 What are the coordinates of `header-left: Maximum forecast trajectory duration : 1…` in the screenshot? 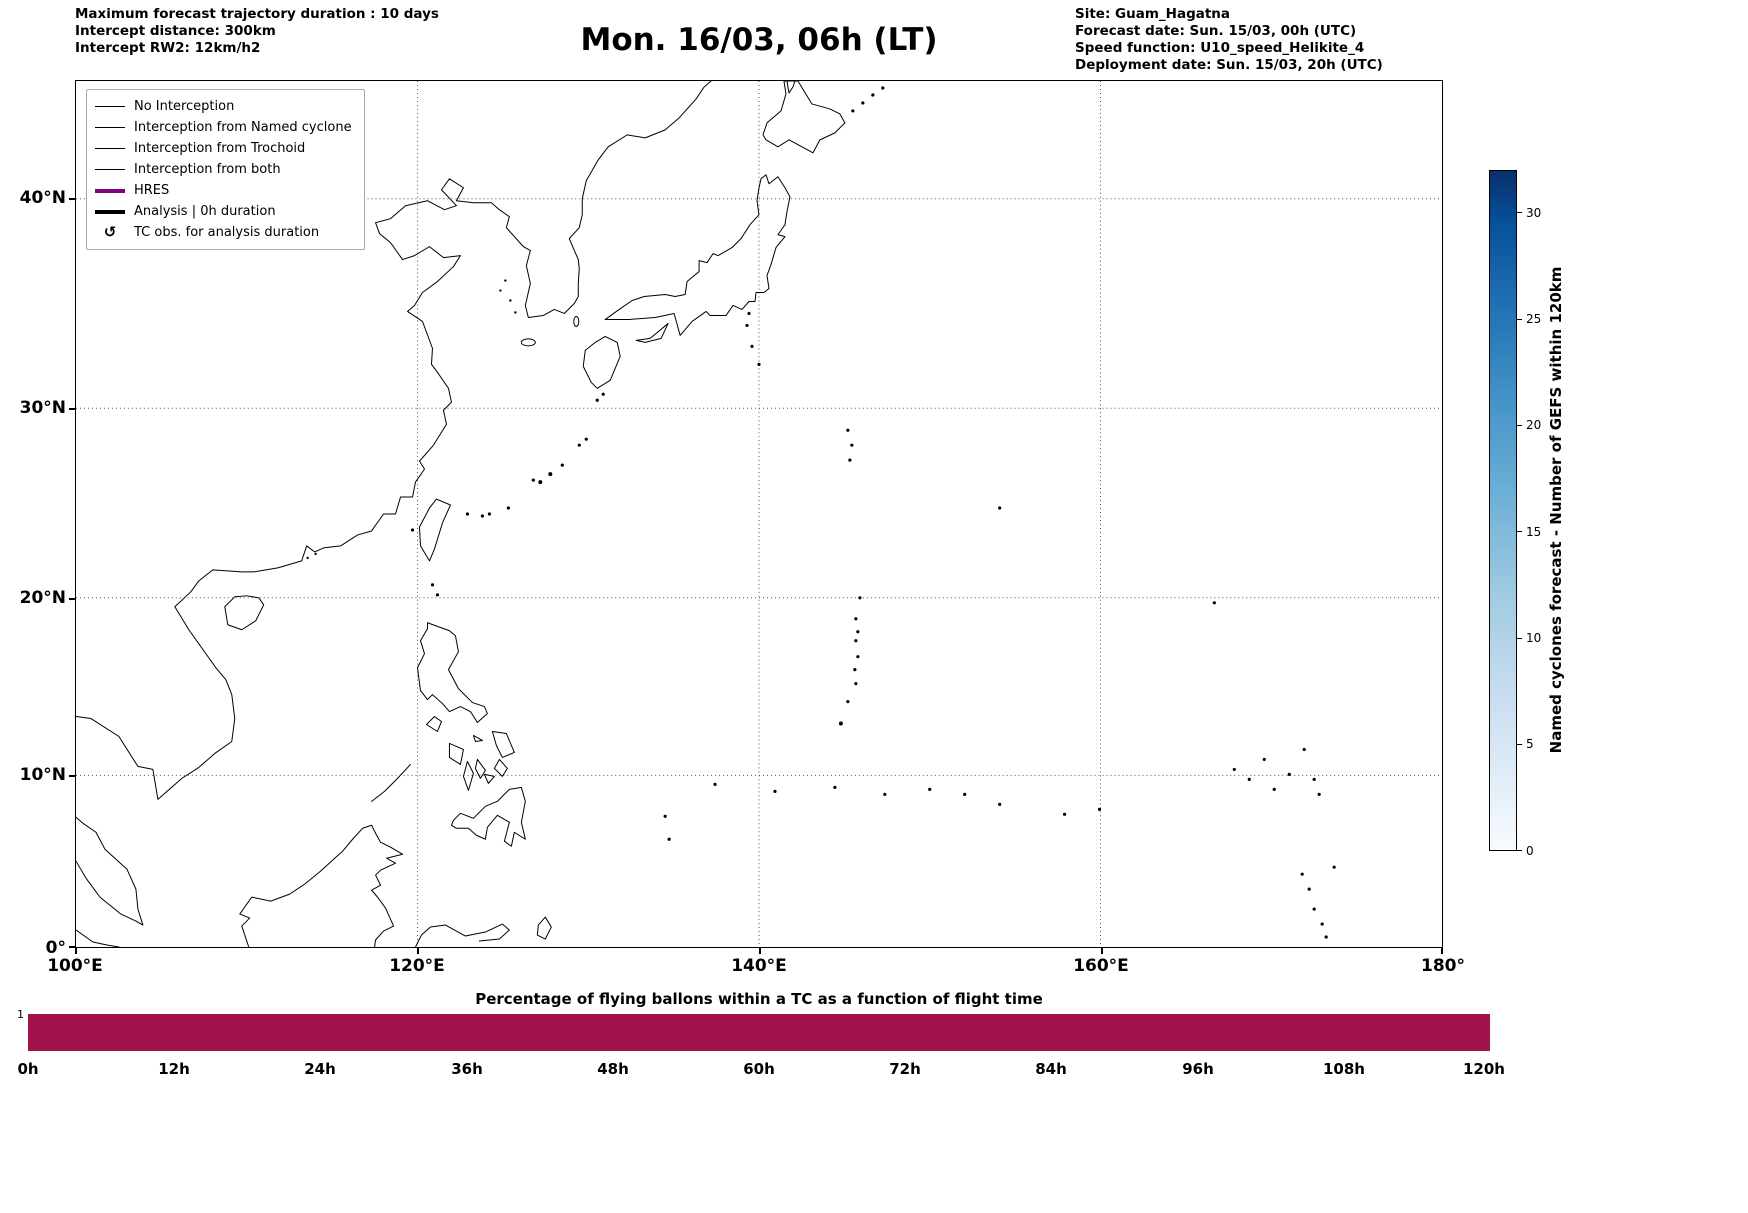 It's located at (257, 31).